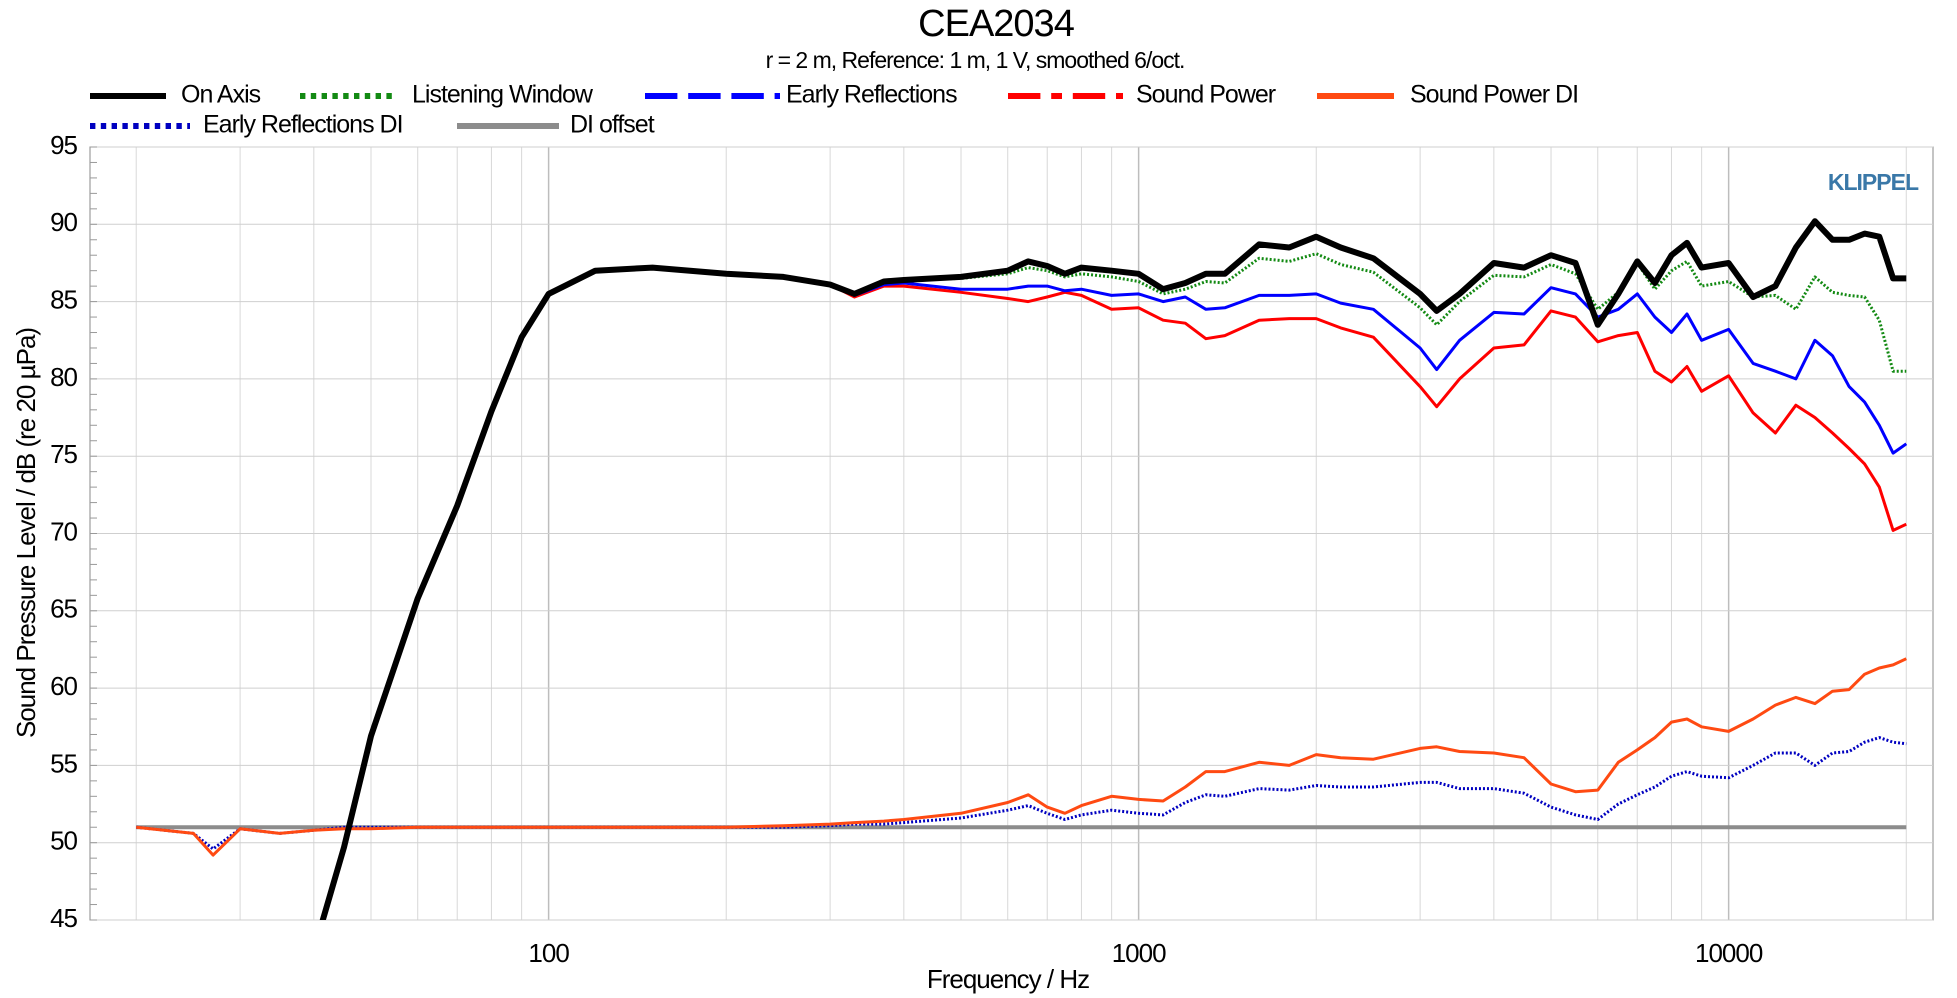 The image size is (1957, 998). I want to click on x-tick-label: 1000, so click(1139, 953).